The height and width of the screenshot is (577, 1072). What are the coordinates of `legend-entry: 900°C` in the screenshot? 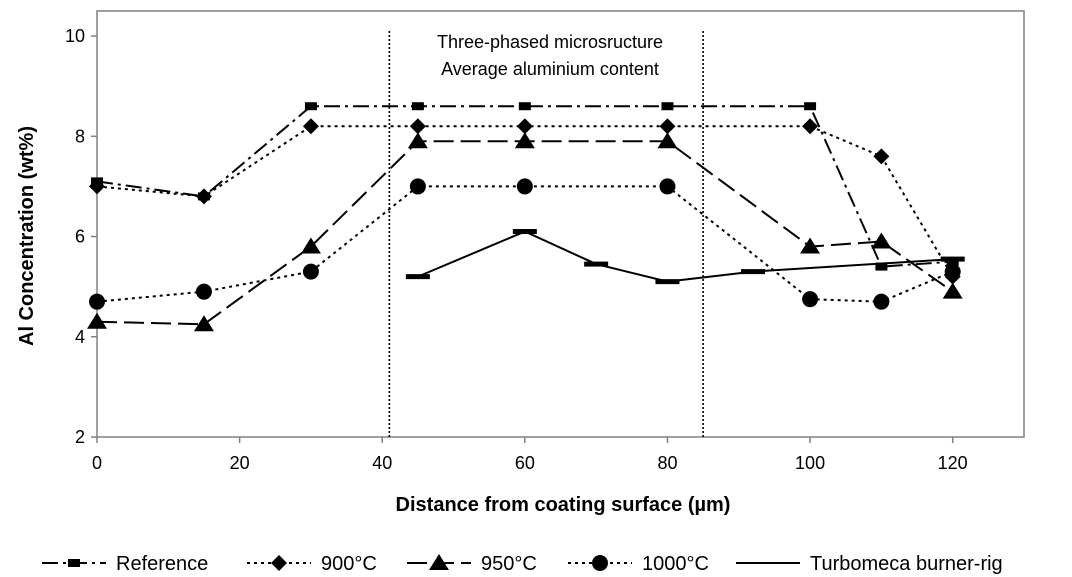 It's located at (312, 564).